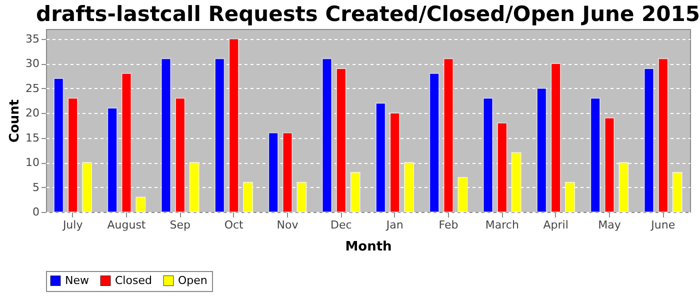 The height and width of the screenshot is (300, 700). I want to click on x-tick-label: April, so click(555, 225).